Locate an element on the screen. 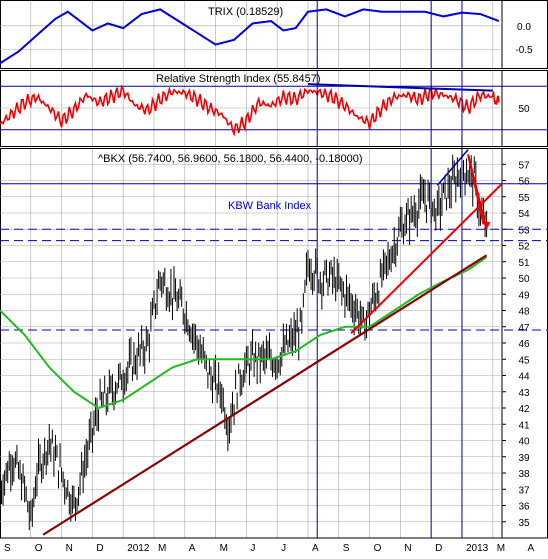 The height and width of the screenshot is (559, 548). tick-label: 39 is located at coordinates (524, 458).